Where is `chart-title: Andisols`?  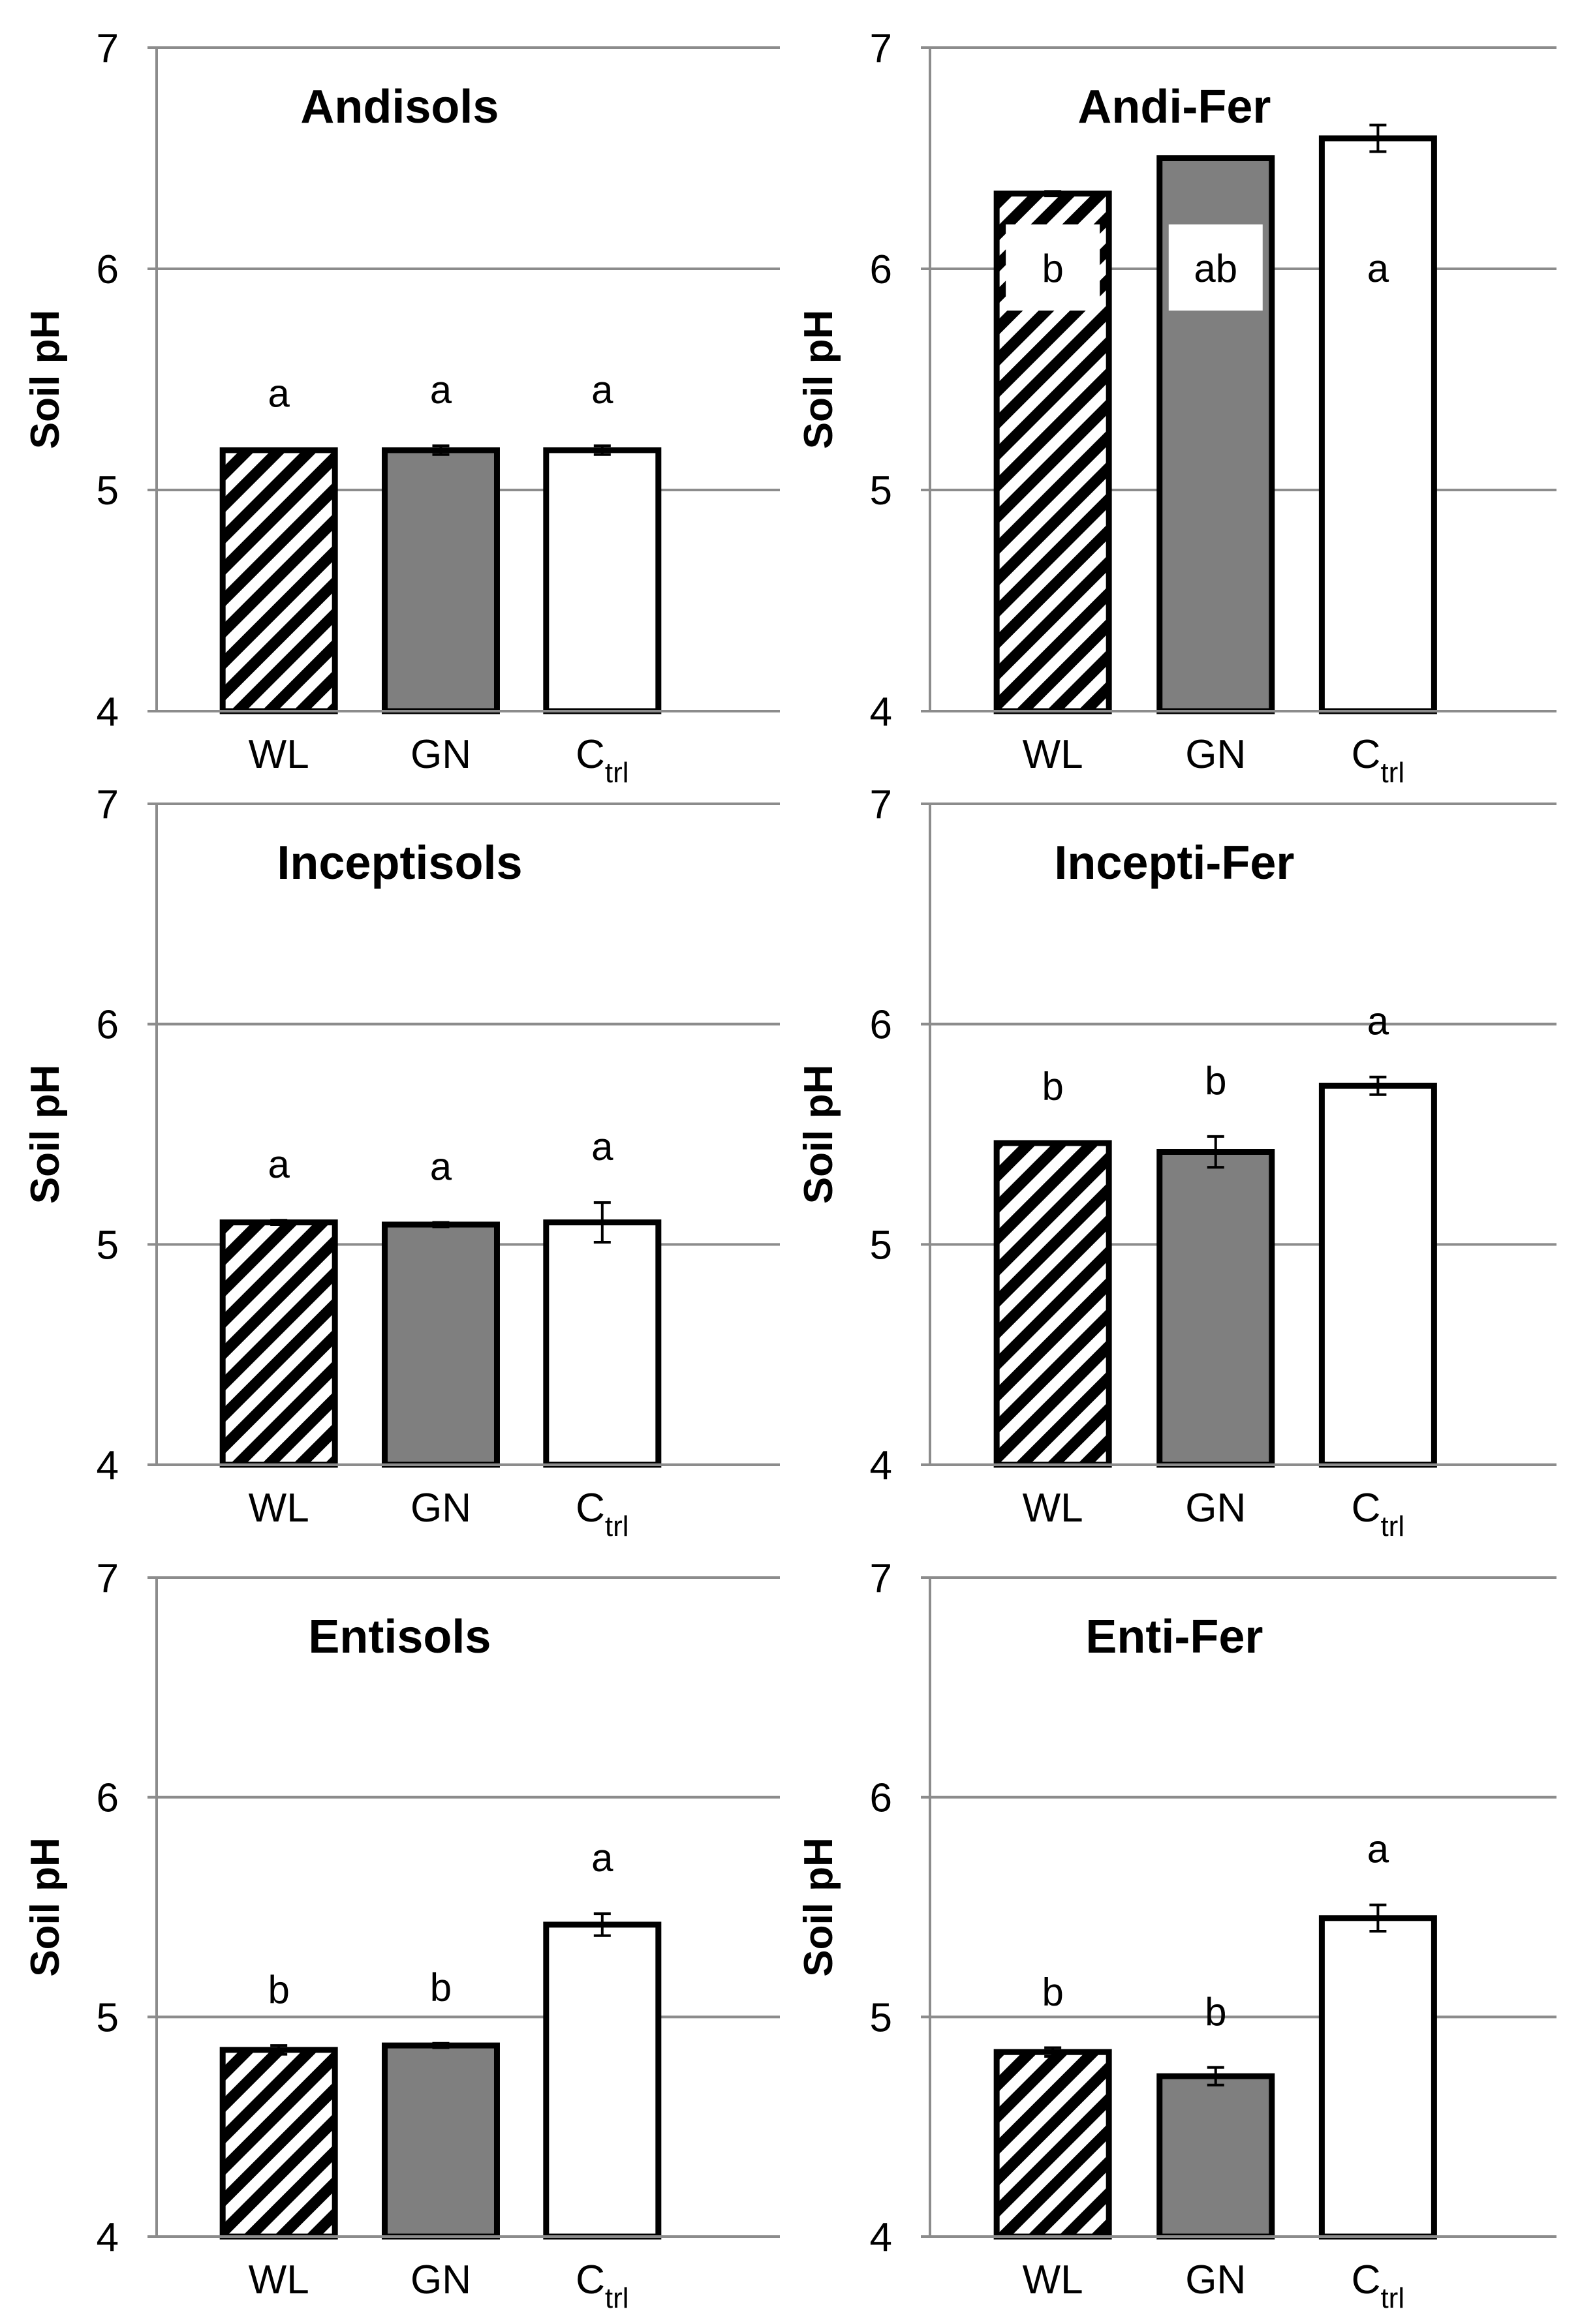 chart-title: Andisols is located at coordinates (399, 107).